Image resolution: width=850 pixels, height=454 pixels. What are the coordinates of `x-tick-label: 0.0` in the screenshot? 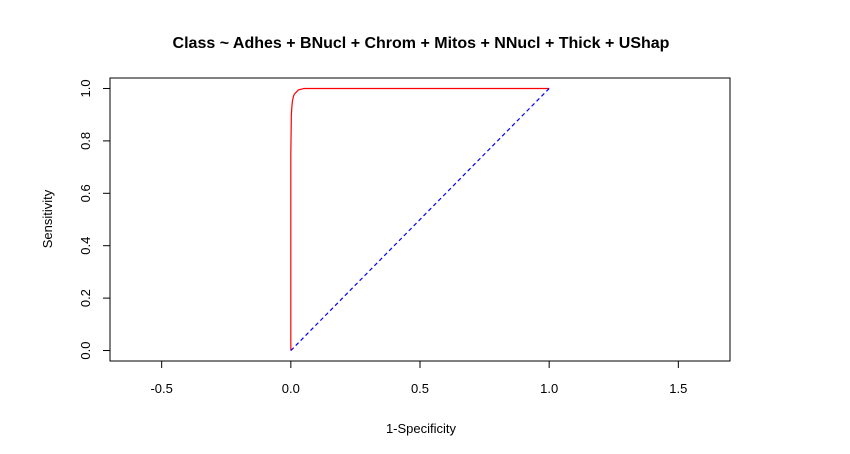 It's located at (291, 388).